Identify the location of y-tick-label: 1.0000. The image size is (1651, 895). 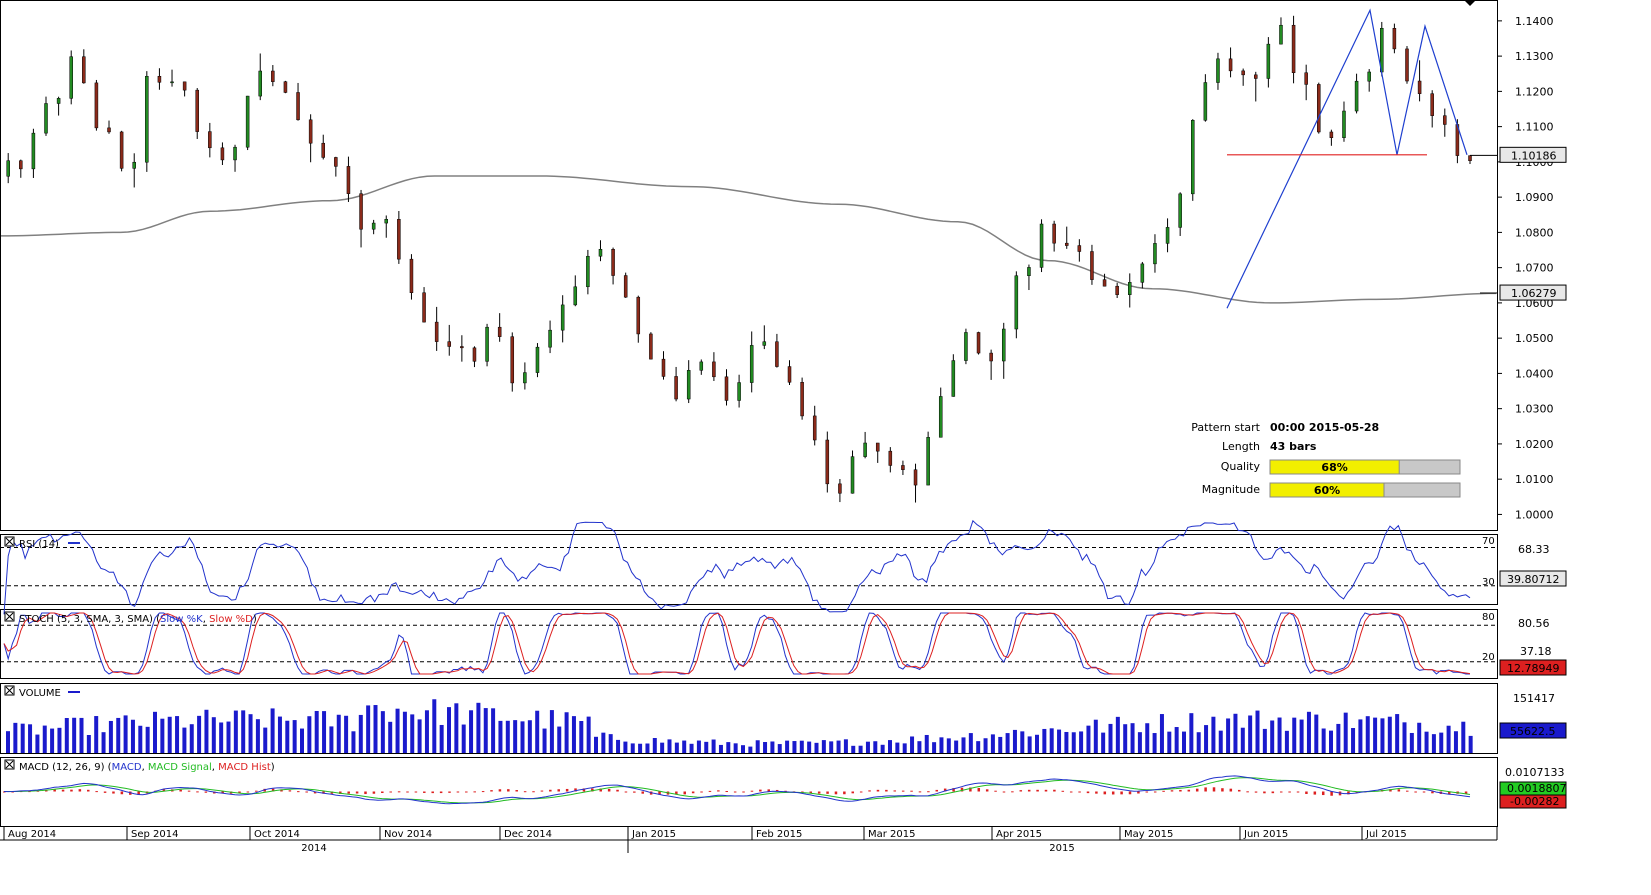
(1534, 514).